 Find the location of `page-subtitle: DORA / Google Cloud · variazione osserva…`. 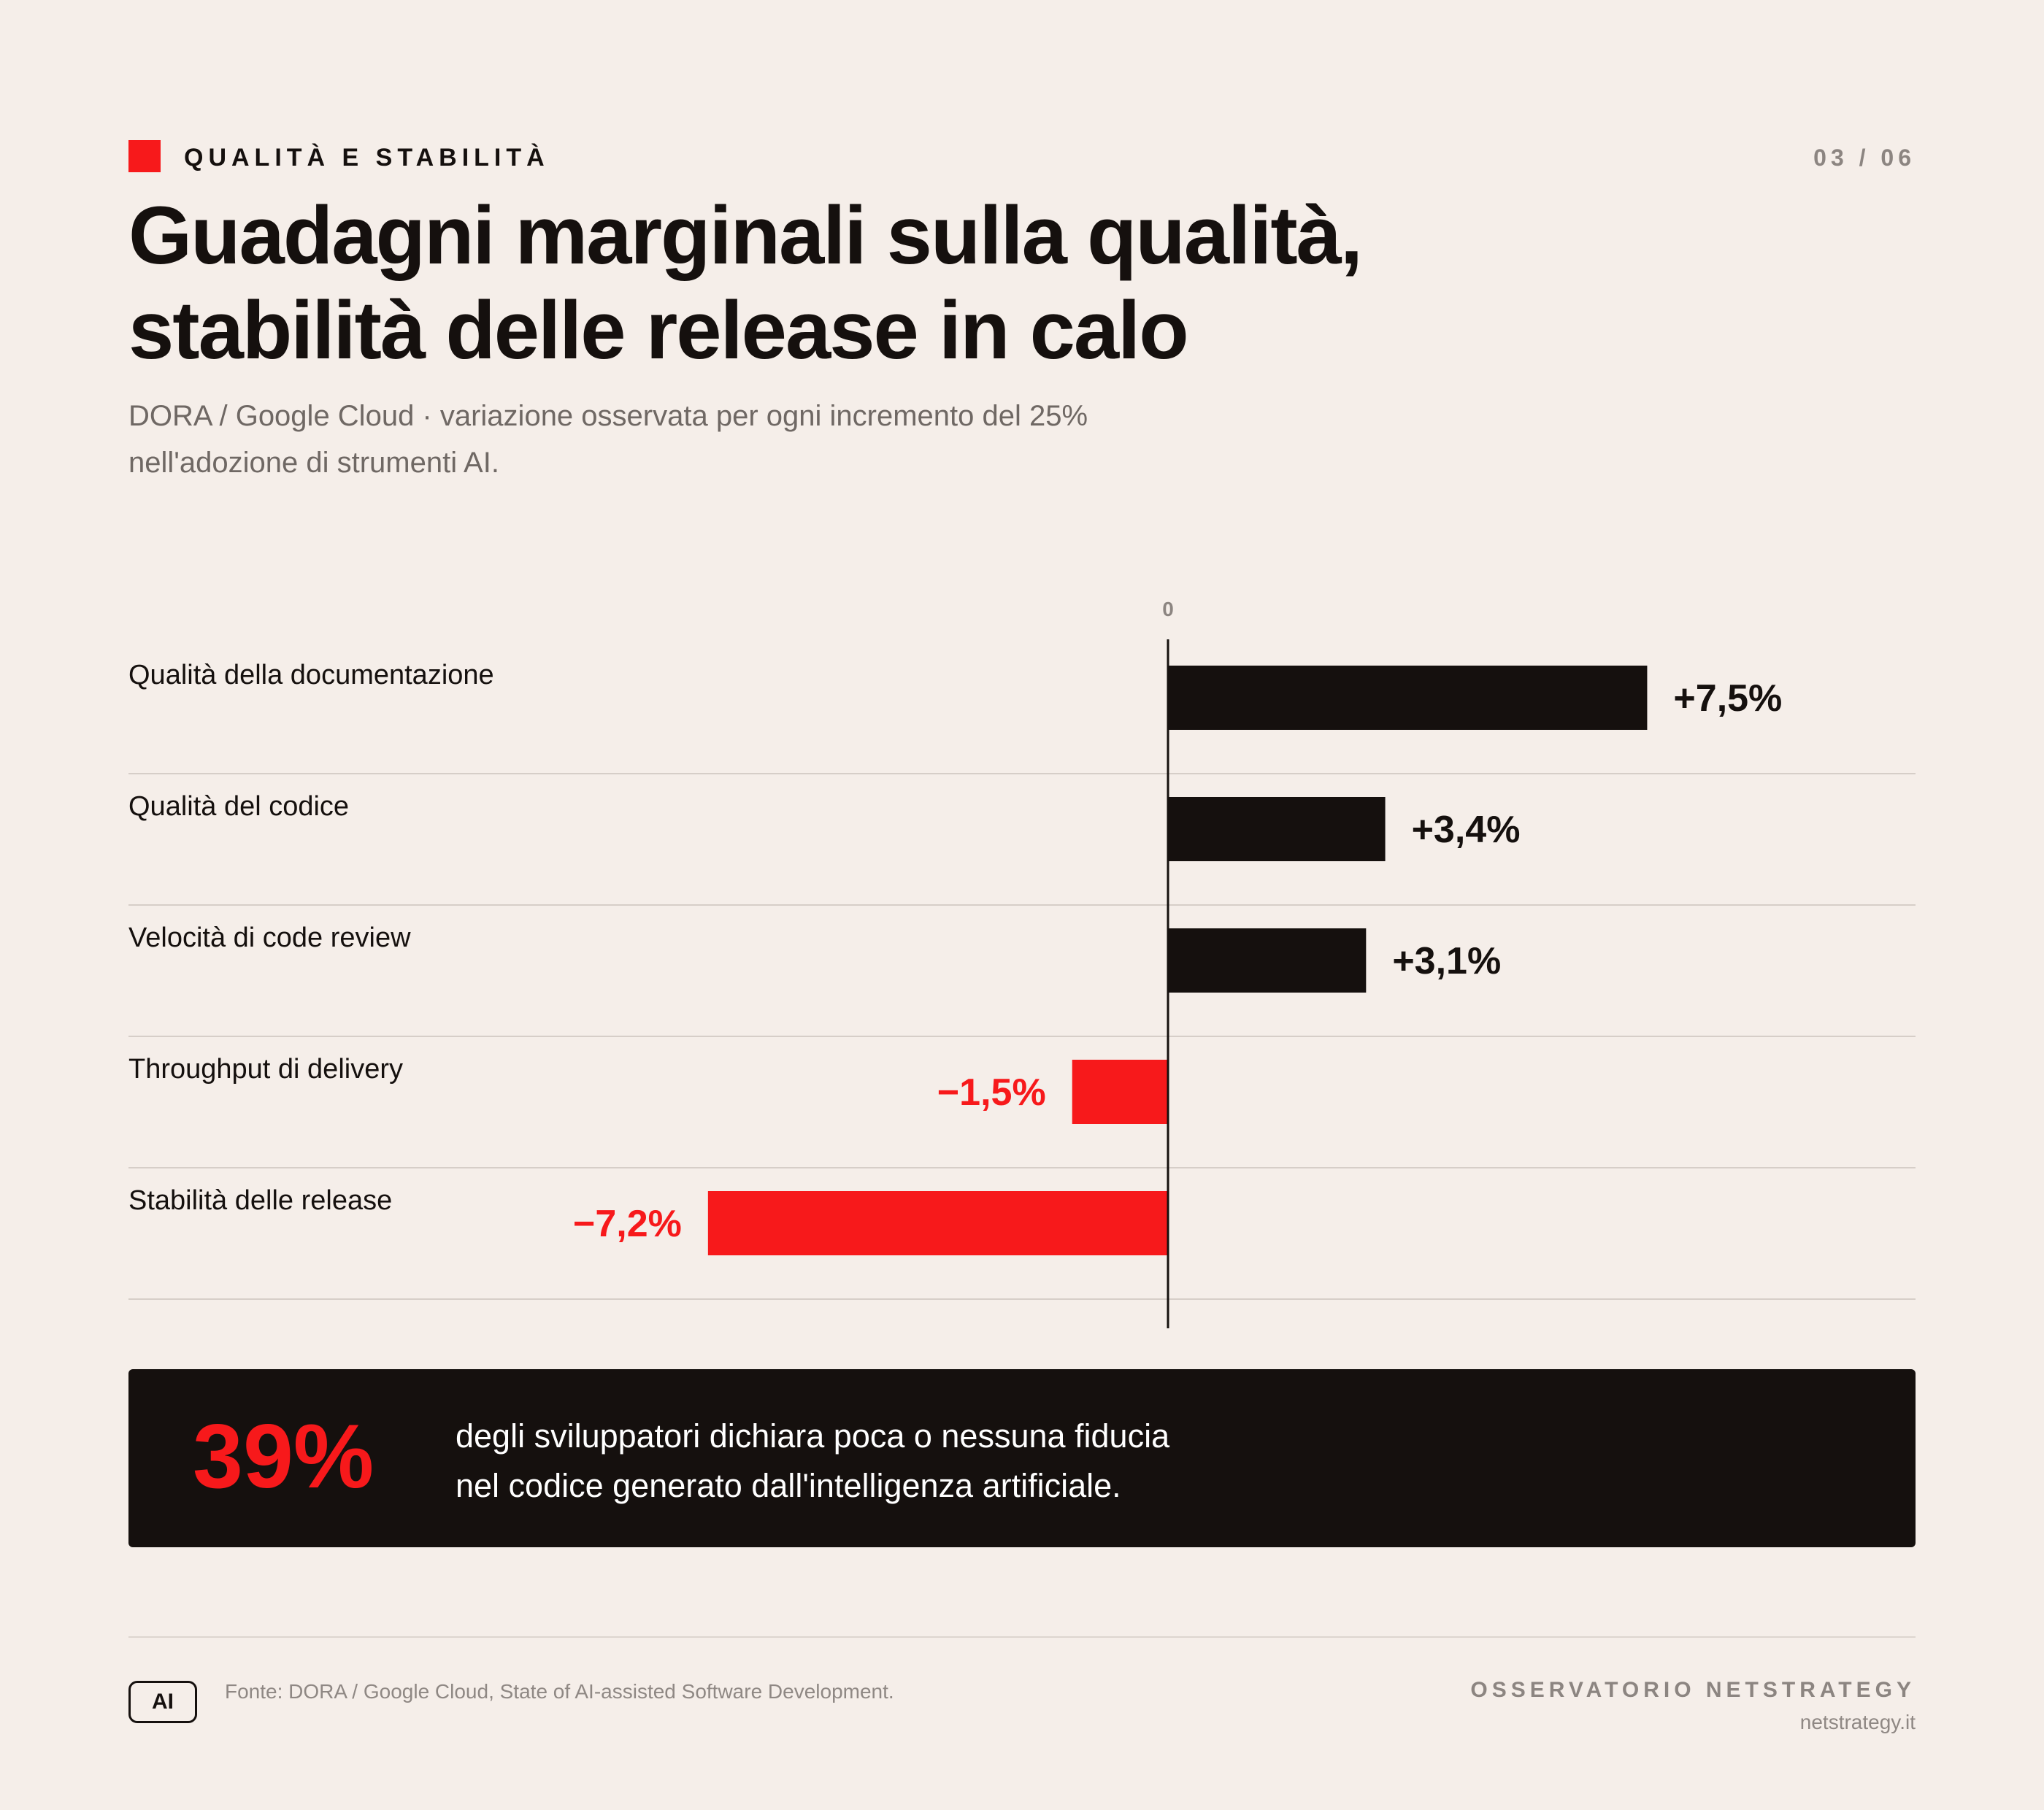

page-subtitle: DORA / Google Cloud · variazione osserva… is located at coordinates (675, 440).